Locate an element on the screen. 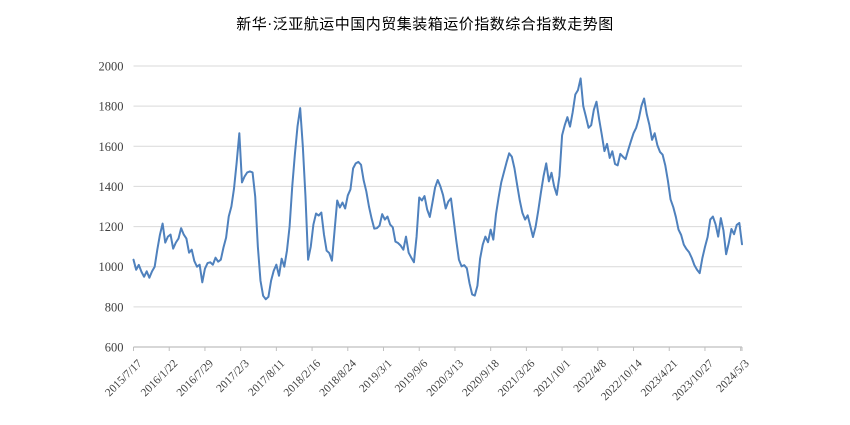  x-tick-label: 2020/3/13 is located at coordinates (446, 378).